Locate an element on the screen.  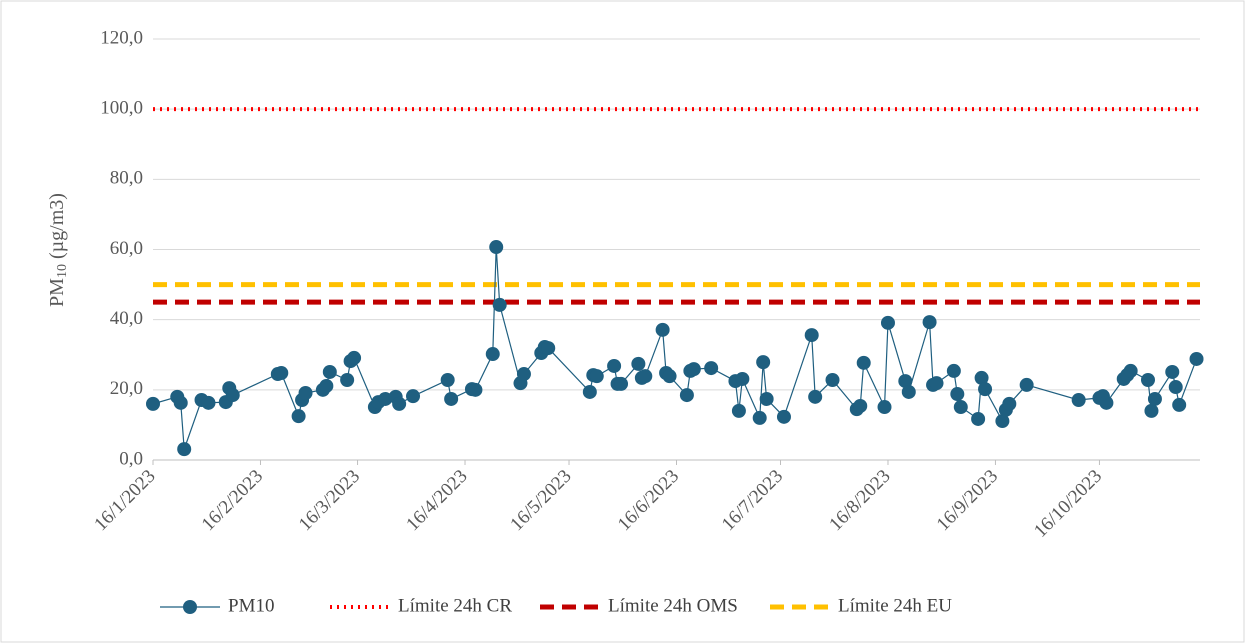
y-tick-label: 0,0 is located at coordinates (131, 458).